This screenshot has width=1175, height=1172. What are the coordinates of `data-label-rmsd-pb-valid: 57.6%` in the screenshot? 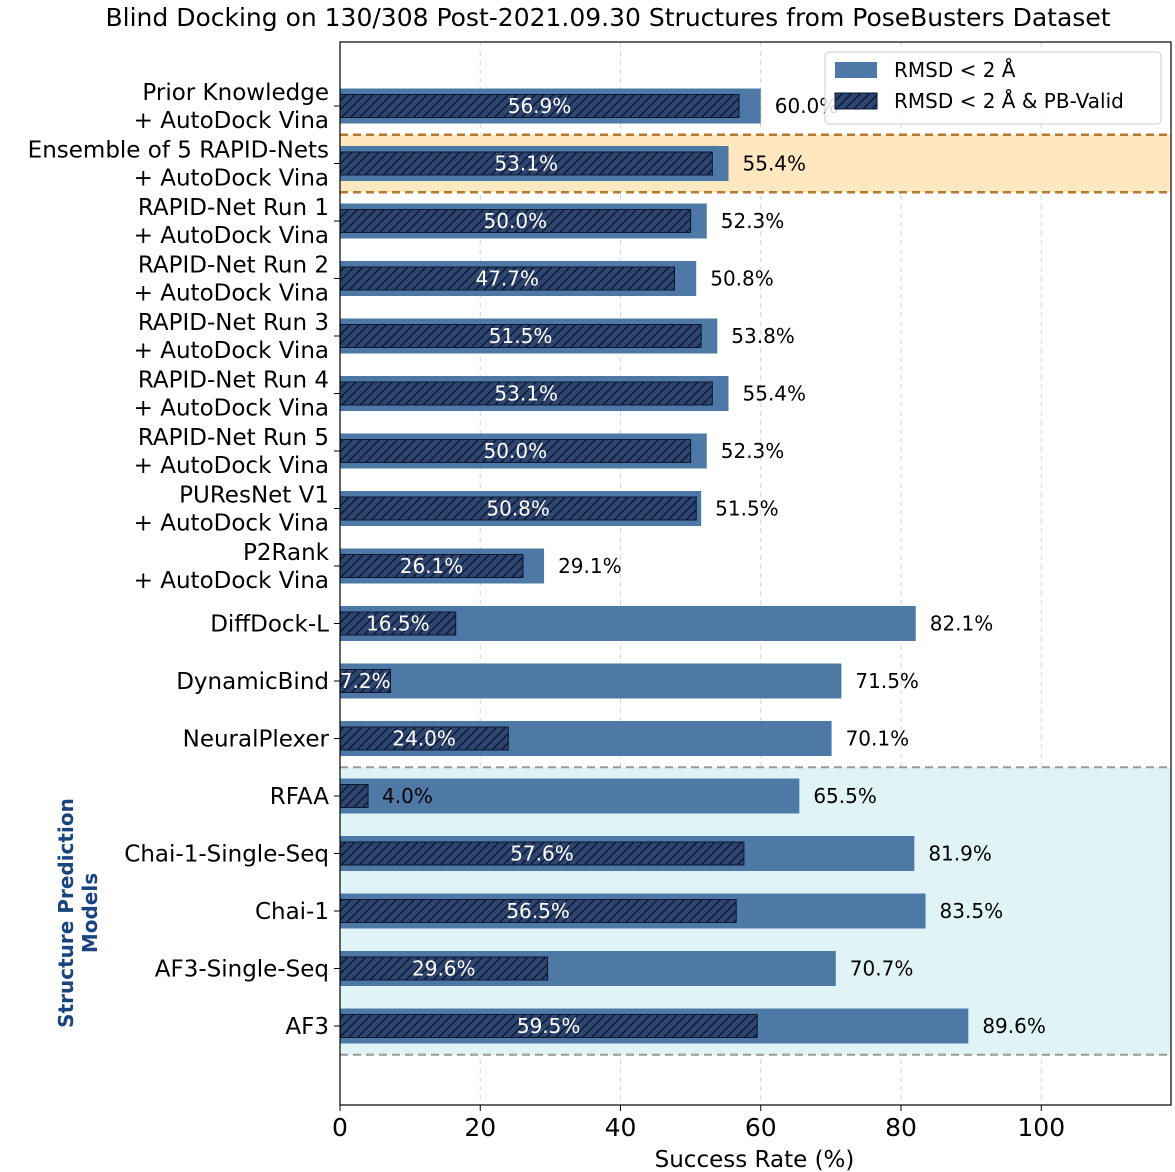 It's located at (542, 854).